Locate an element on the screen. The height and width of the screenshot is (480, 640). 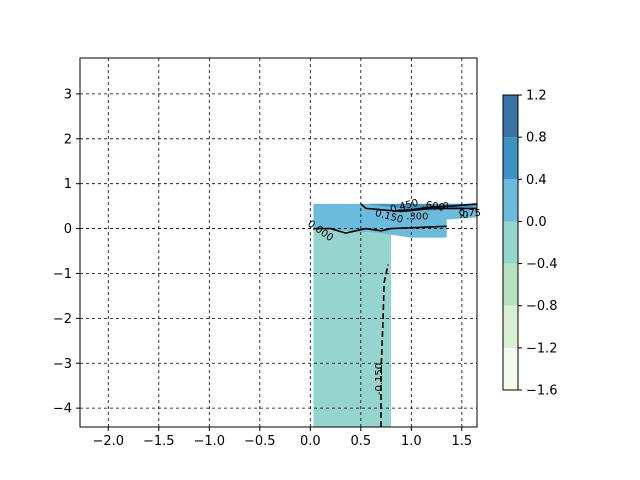
x-tick-label-7: 1.5 is located at coordinates (462, 441).